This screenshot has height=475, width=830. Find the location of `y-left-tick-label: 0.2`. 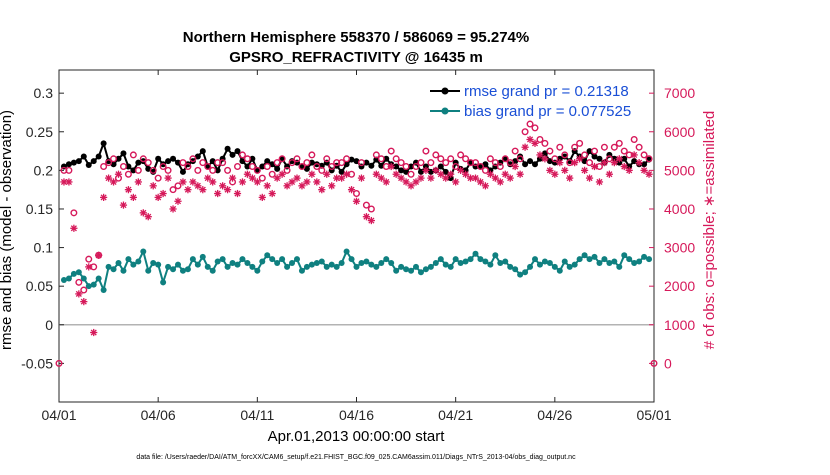

y-left-tick-label: 0.2 is located at coordinates (44, 170).